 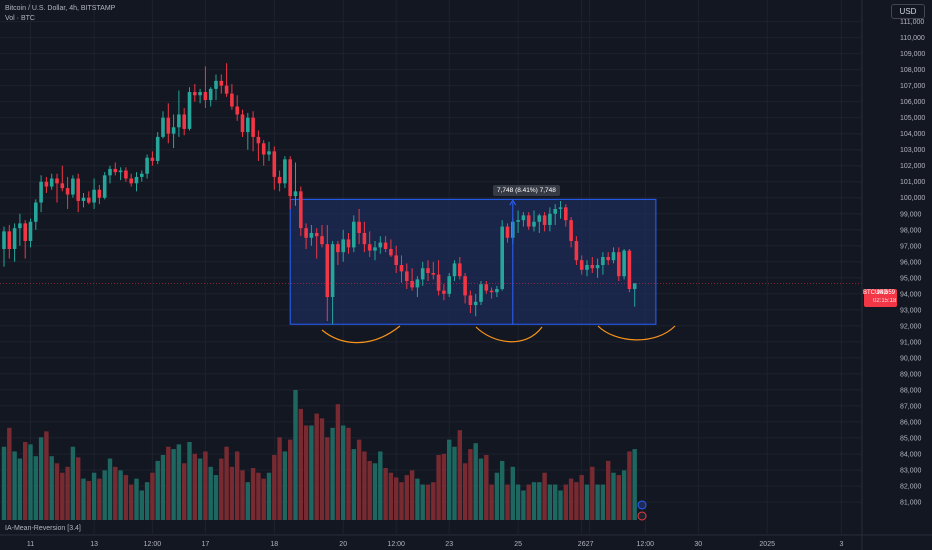 I want to click on time-tick-label: 23, so click(x=449, y=544).